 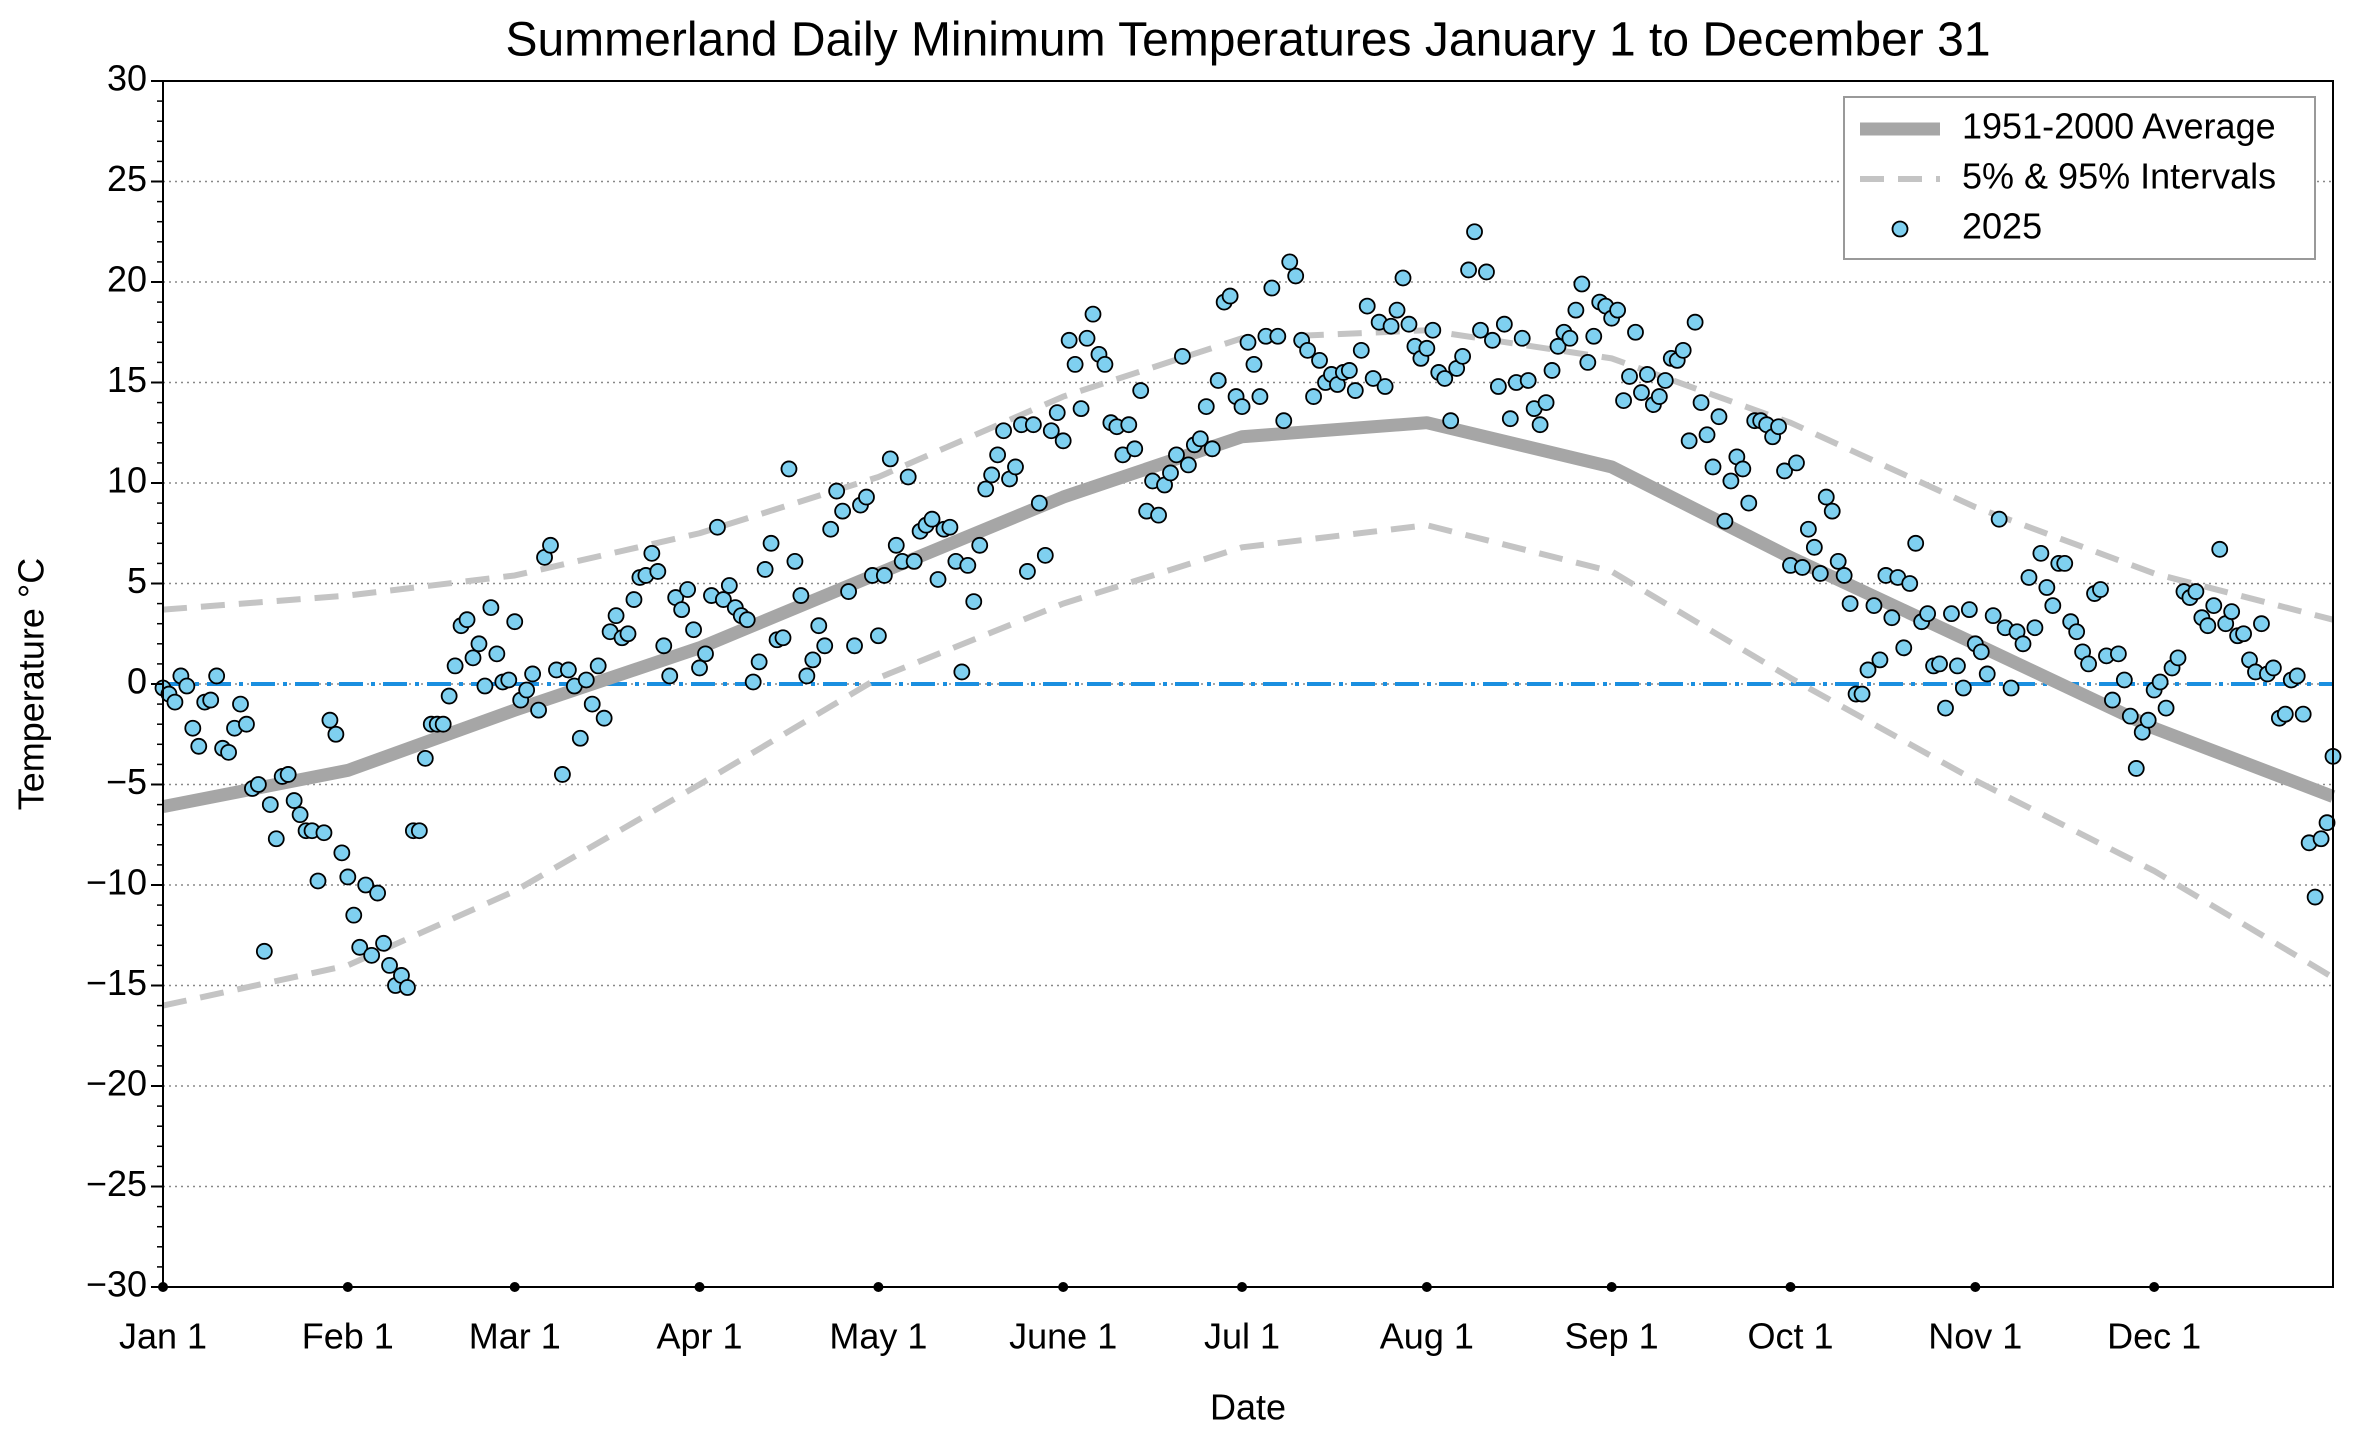 What do you see at coordinates (515, 1336) in the screenshot?
I see `x-tick-label: Mar 1` at bounding box center [515, 1336].